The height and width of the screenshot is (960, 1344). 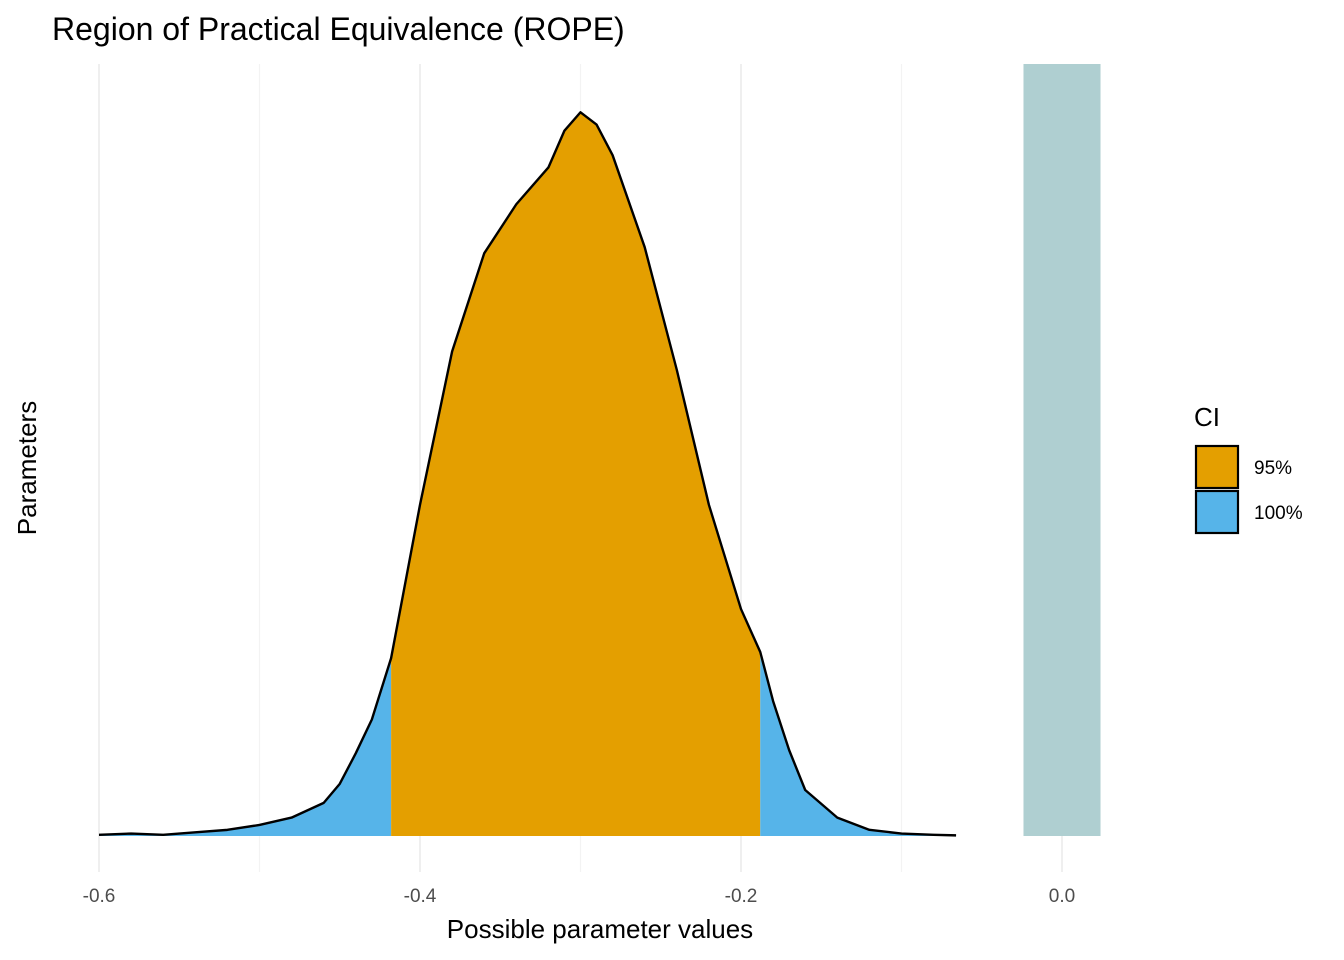 What do you see at coordinates (1273, 468) in the screenshot?
I see `legend-label: 95%` at bounding box center [1273, 468].